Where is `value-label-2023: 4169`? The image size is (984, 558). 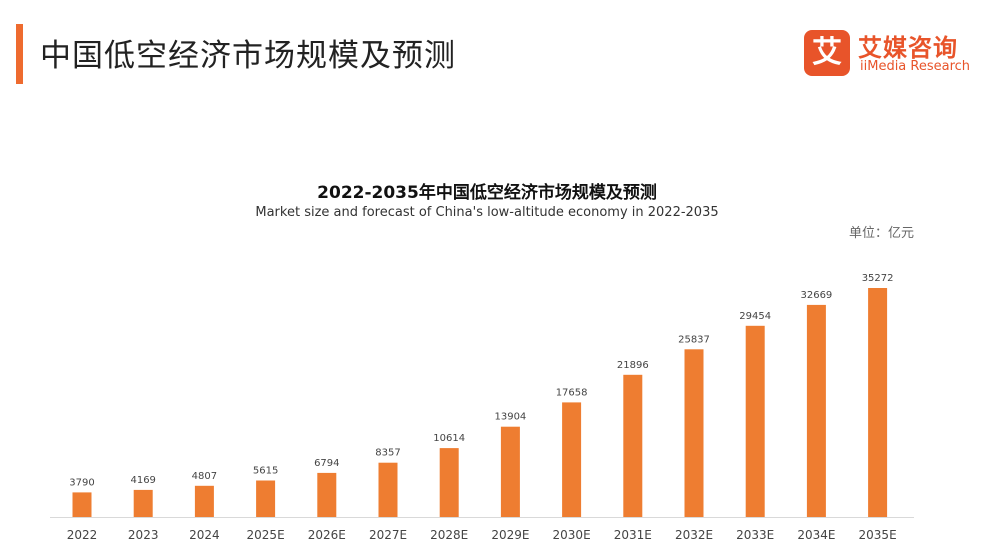
value-label-2023: 4169 is located at coordinates (142, 480).